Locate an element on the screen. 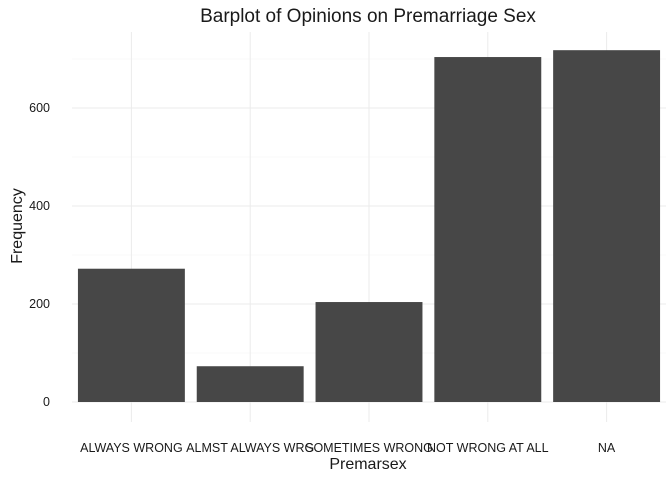 This screenshot has width=672, height=480. x-tick-label: ALWAYS WRONG is located at coordinates (131, 448).